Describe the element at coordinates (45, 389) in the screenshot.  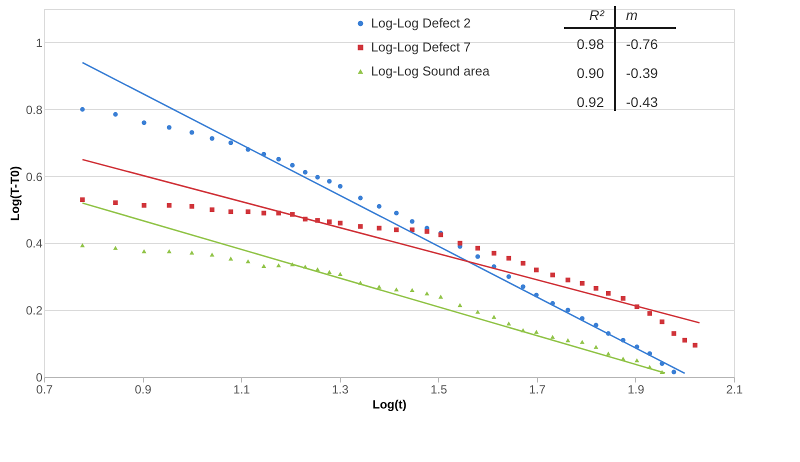
I see `x-tick-label: 0.7` at that location.